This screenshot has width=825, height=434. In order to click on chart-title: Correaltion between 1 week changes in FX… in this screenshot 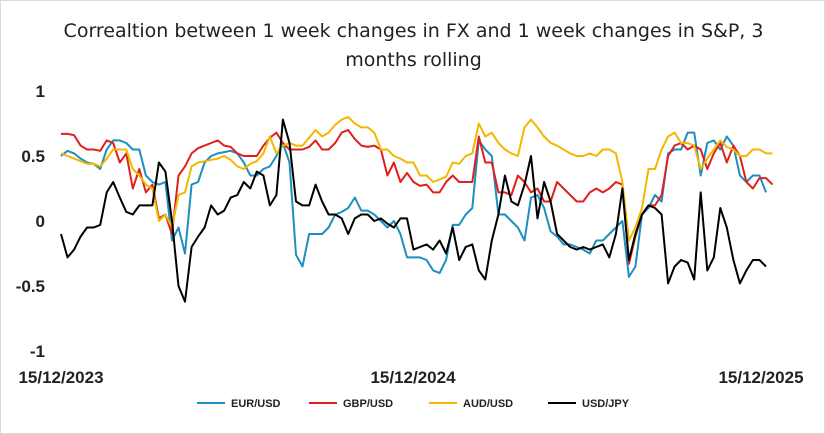, I will do `click(413, 45)`.